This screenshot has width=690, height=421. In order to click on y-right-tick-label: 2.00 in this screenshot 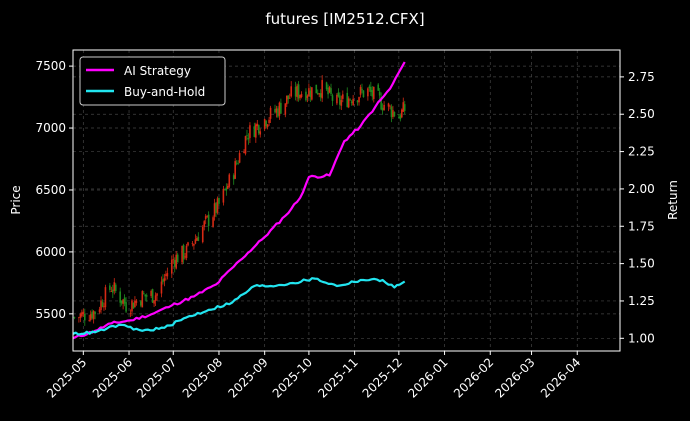, I will do `click(641, 189)`.